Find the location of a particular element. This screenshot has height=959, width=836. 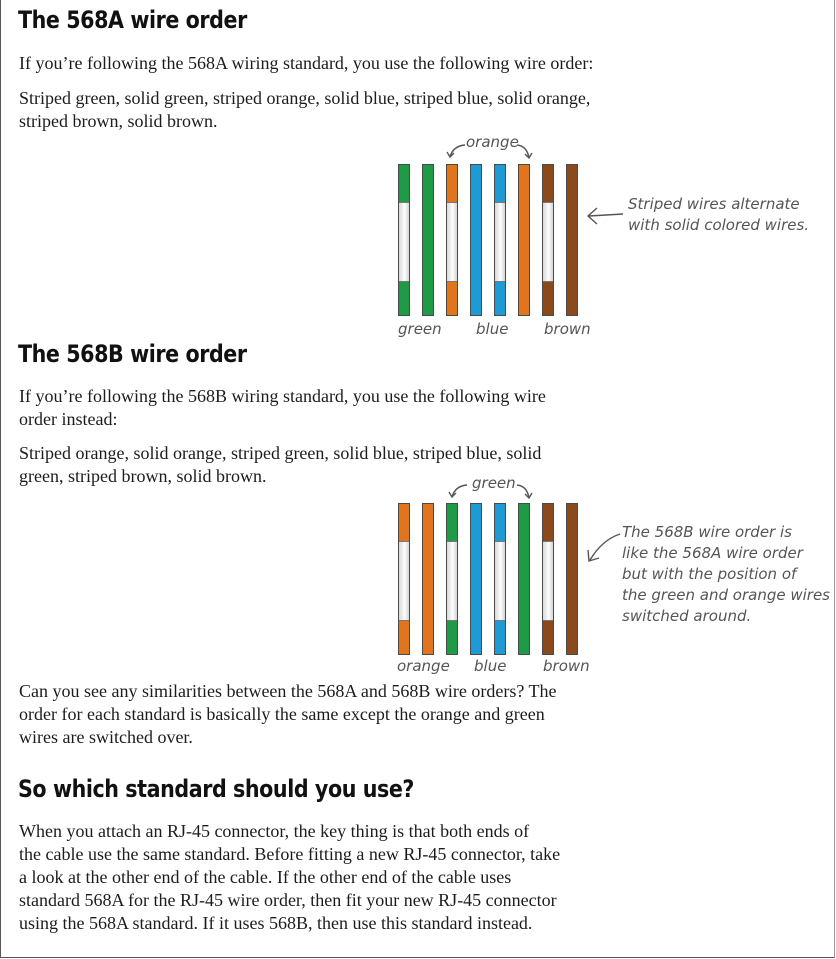

568a-wire-1-striped-green is located at coordinates (404, 240).